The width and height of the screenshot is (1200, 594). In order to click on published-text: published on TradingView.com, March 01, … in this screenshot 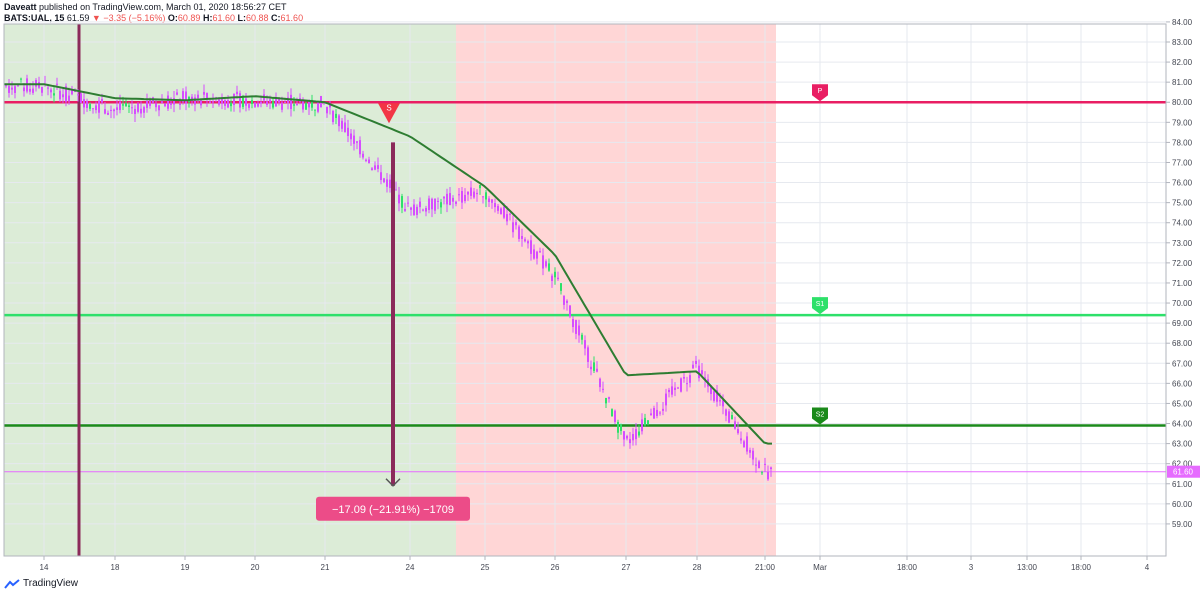, I will do `click(163, 7)`.